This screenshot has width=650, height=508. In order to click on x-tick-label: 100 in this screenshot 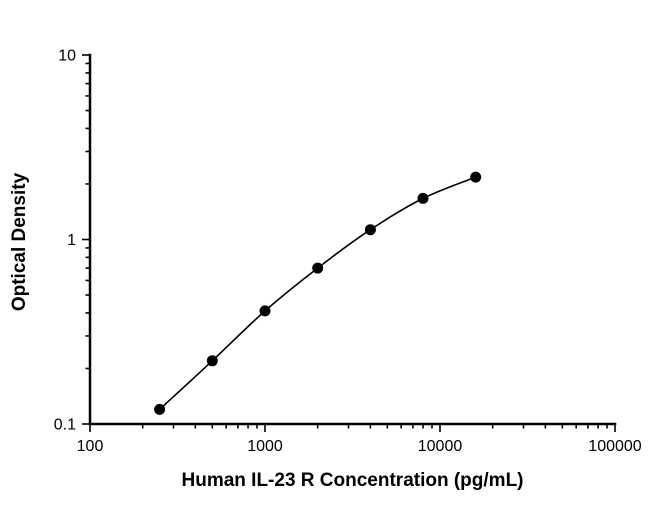, I will do `click(90, 446)`.